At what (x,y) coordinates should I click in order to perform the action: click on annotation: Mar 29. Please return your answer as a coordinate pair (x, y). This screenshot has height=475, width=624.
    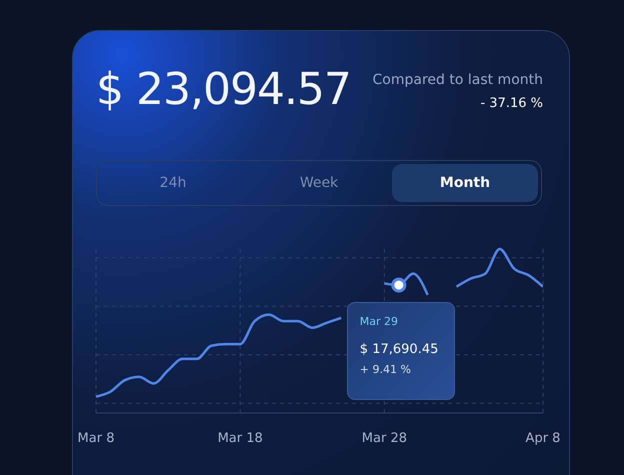
    Looking at the image, I should click on (380, 321).